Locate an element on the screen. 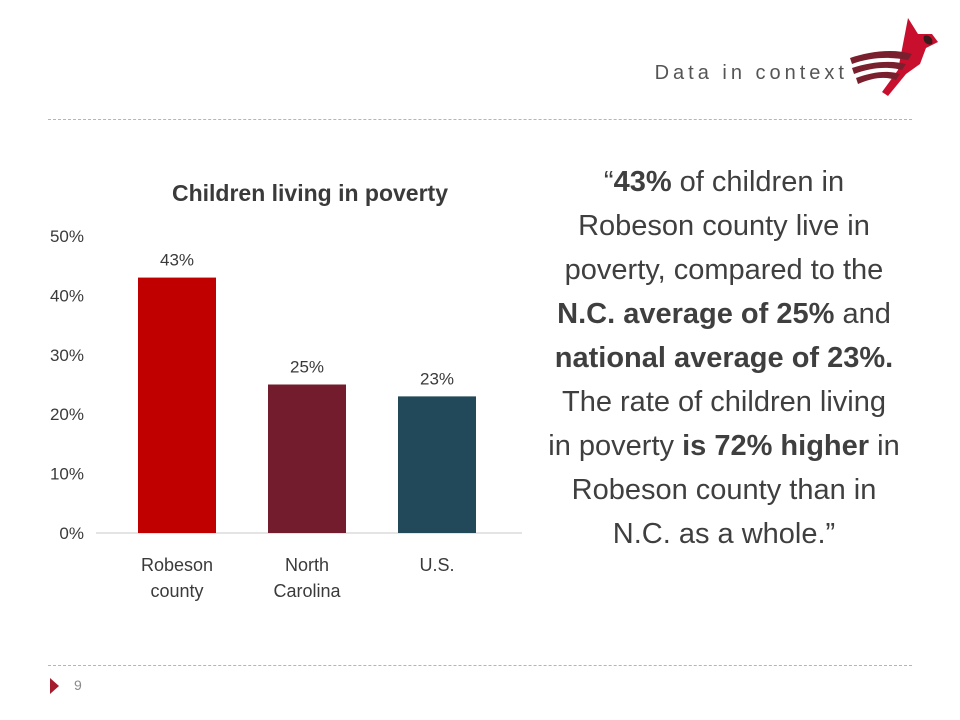 The width and height of the screenshot is (960, 720). x-category-label: U.S. is located at coordinates (436, 565).